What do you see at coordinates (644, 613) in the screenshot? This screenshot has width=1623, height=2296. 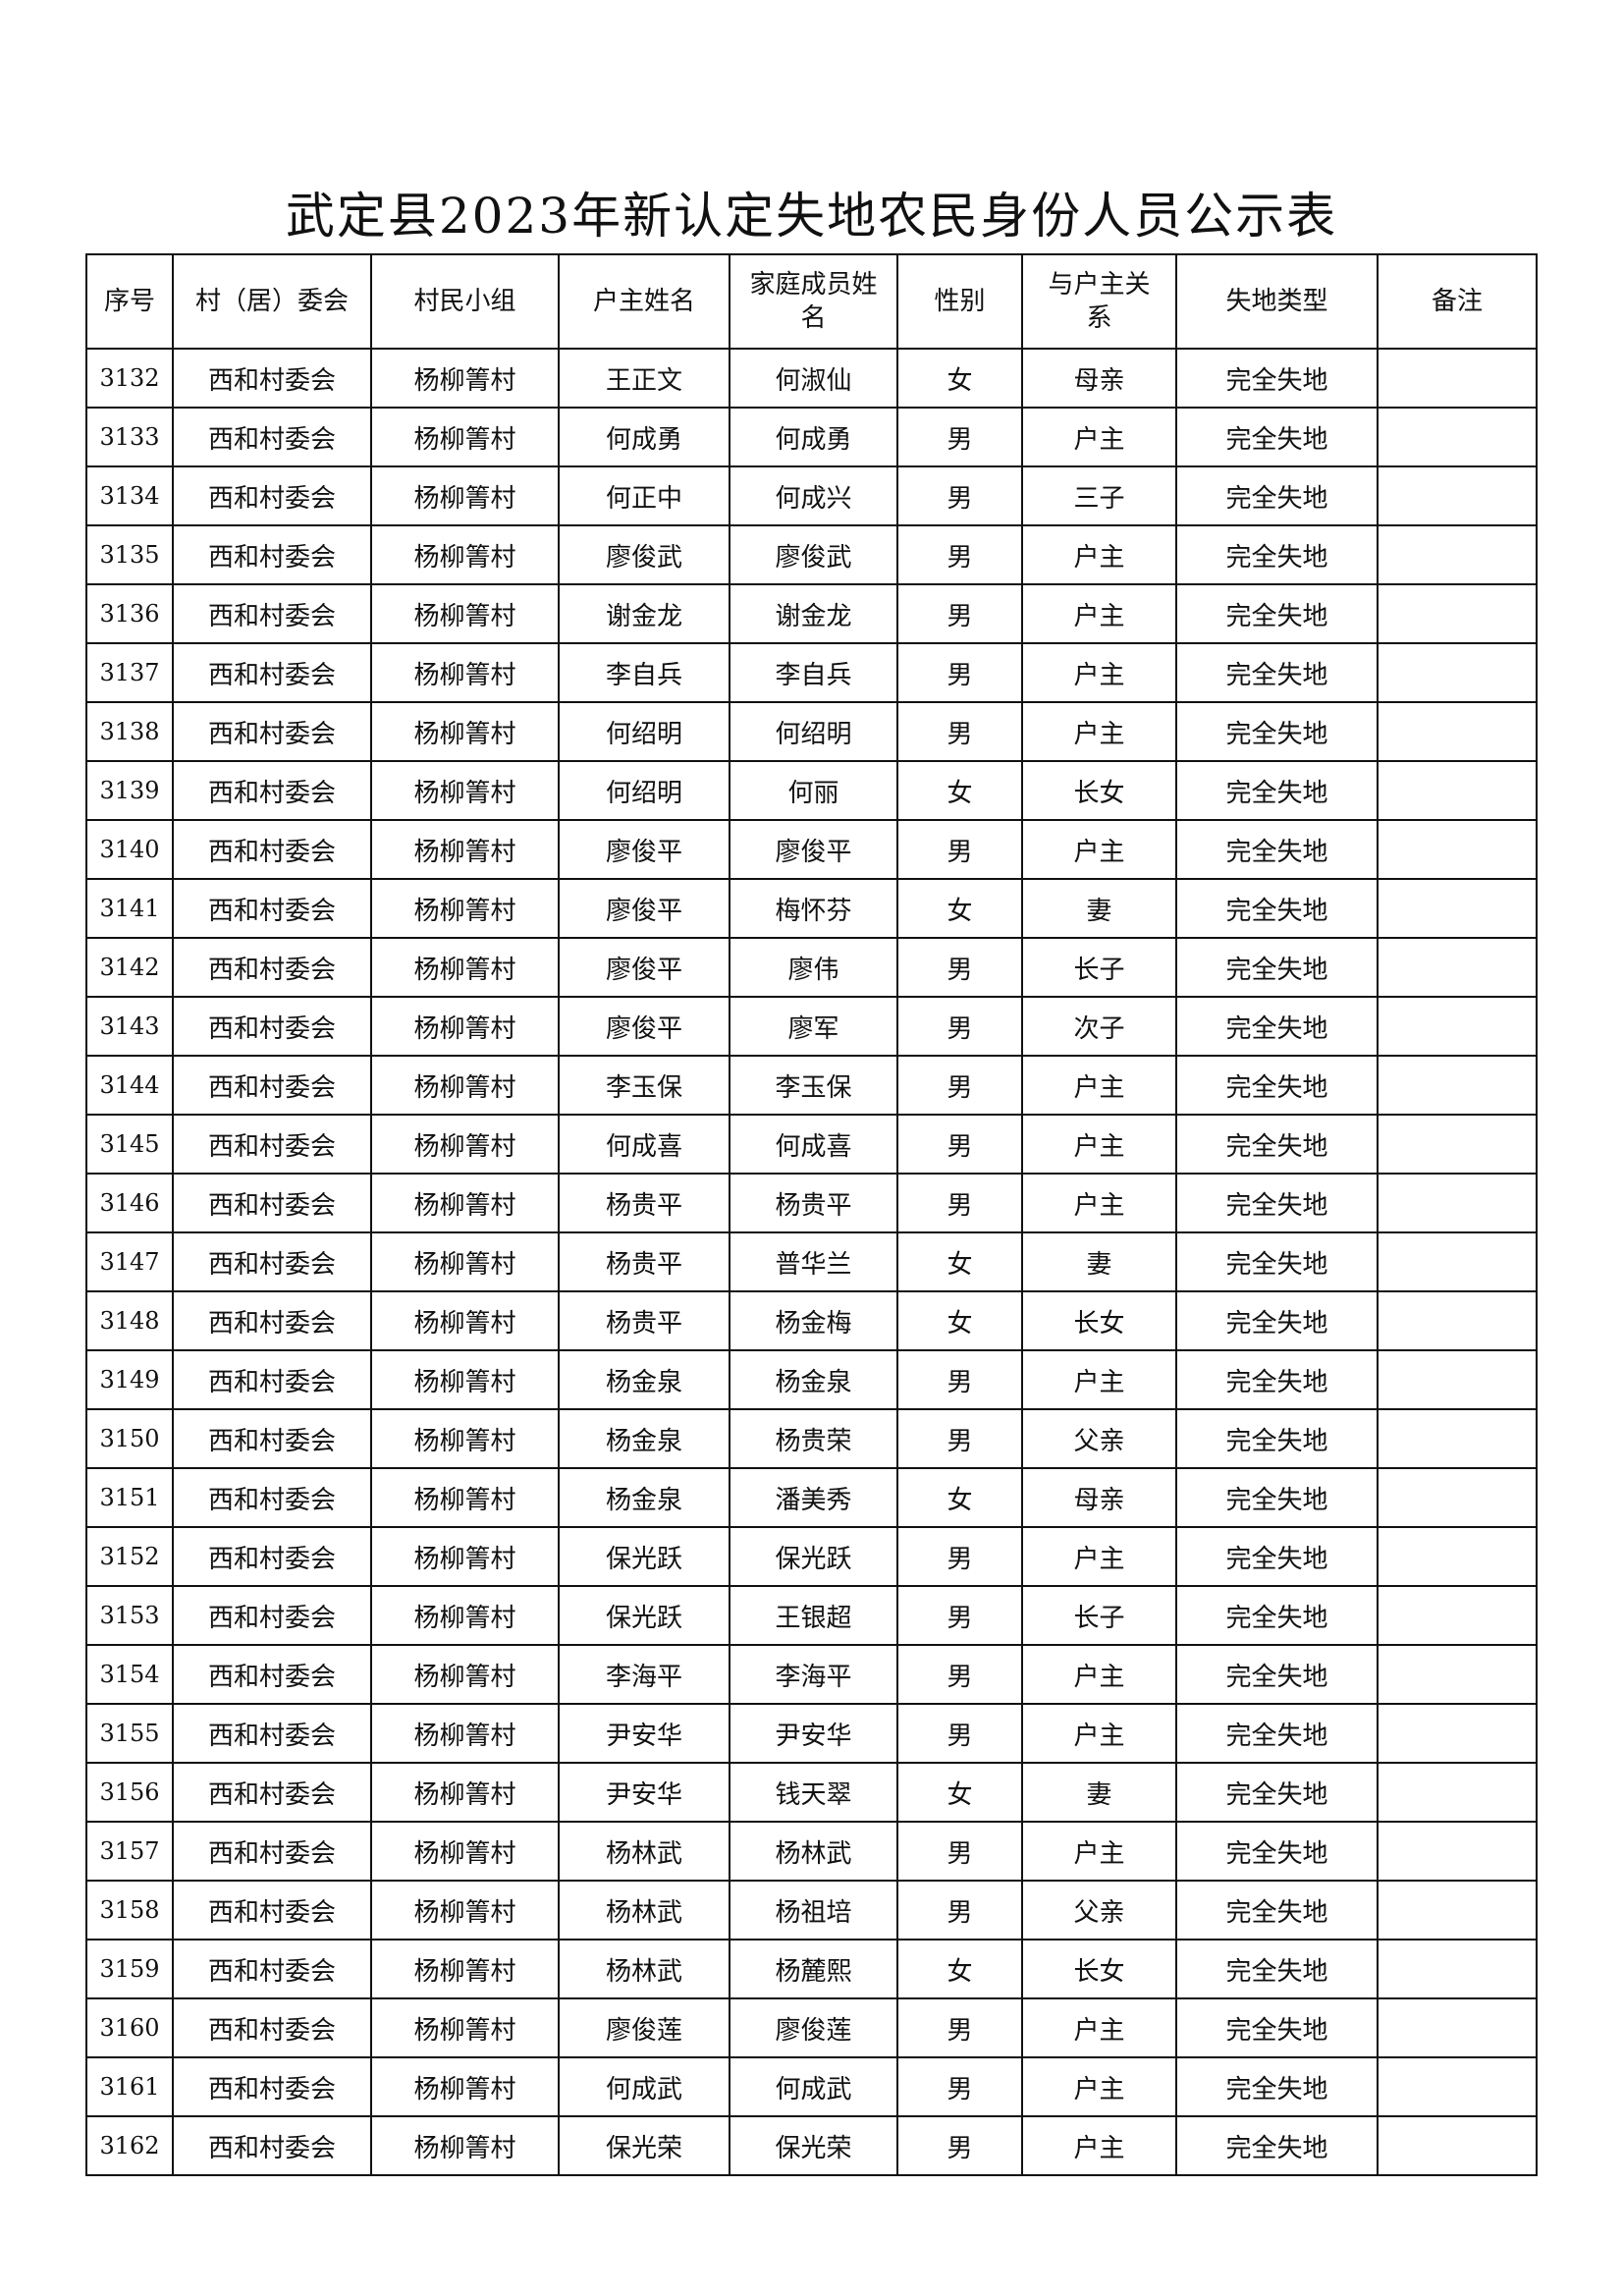 I see `cell-householder: 谢金龙` at bounding box center [644, 613].